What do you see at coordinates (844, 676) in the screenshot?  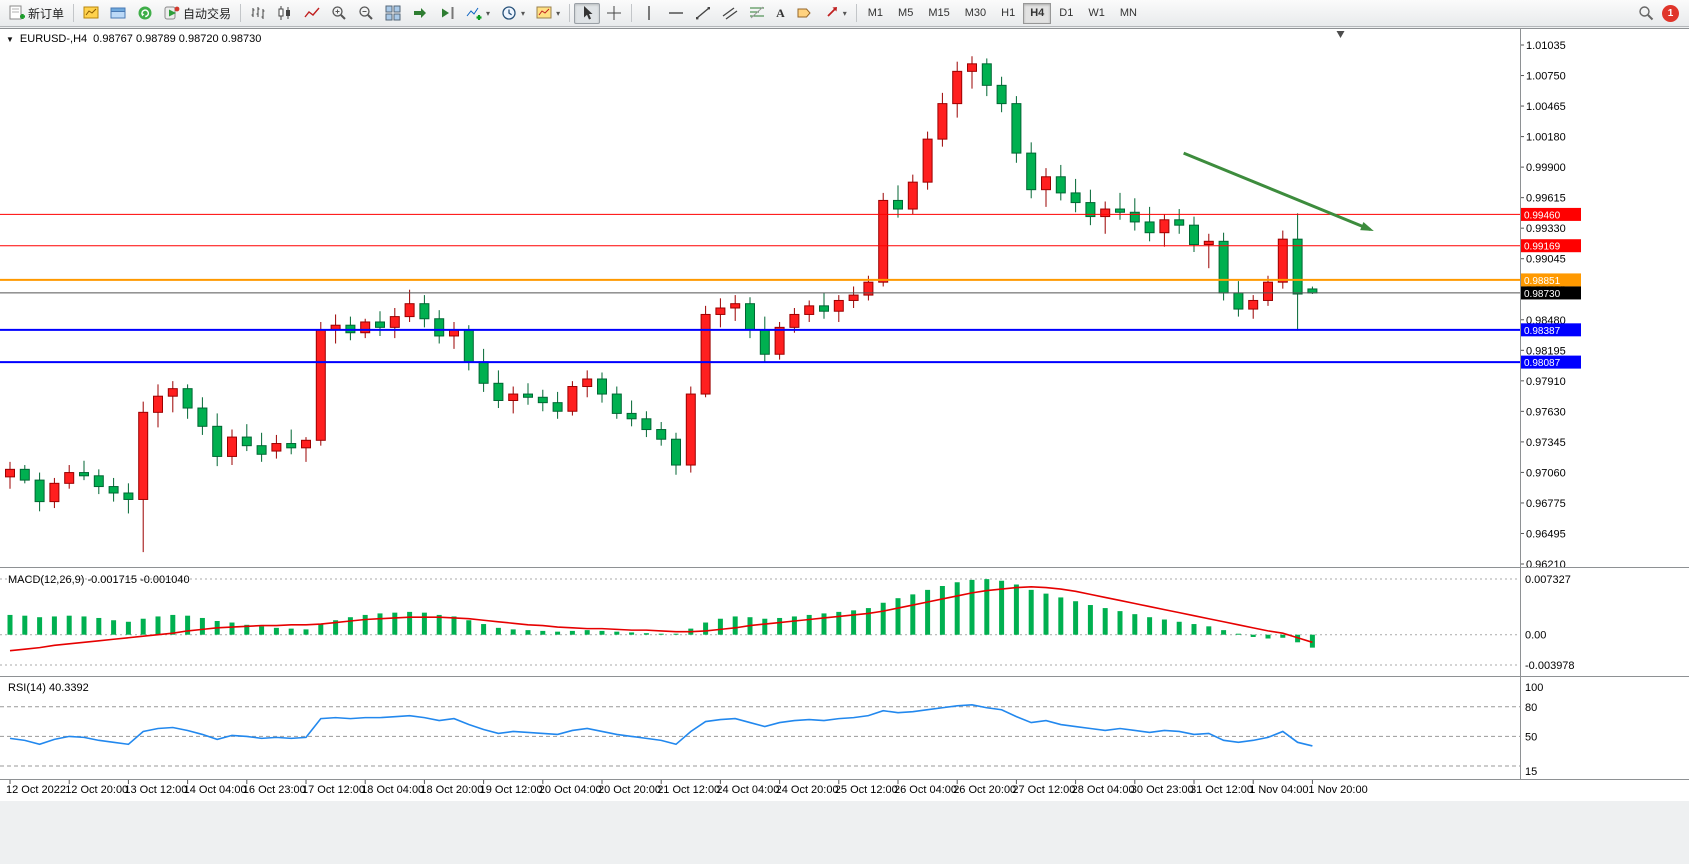 I see `panel-divider-rsi` at bounding box center [844, 676].